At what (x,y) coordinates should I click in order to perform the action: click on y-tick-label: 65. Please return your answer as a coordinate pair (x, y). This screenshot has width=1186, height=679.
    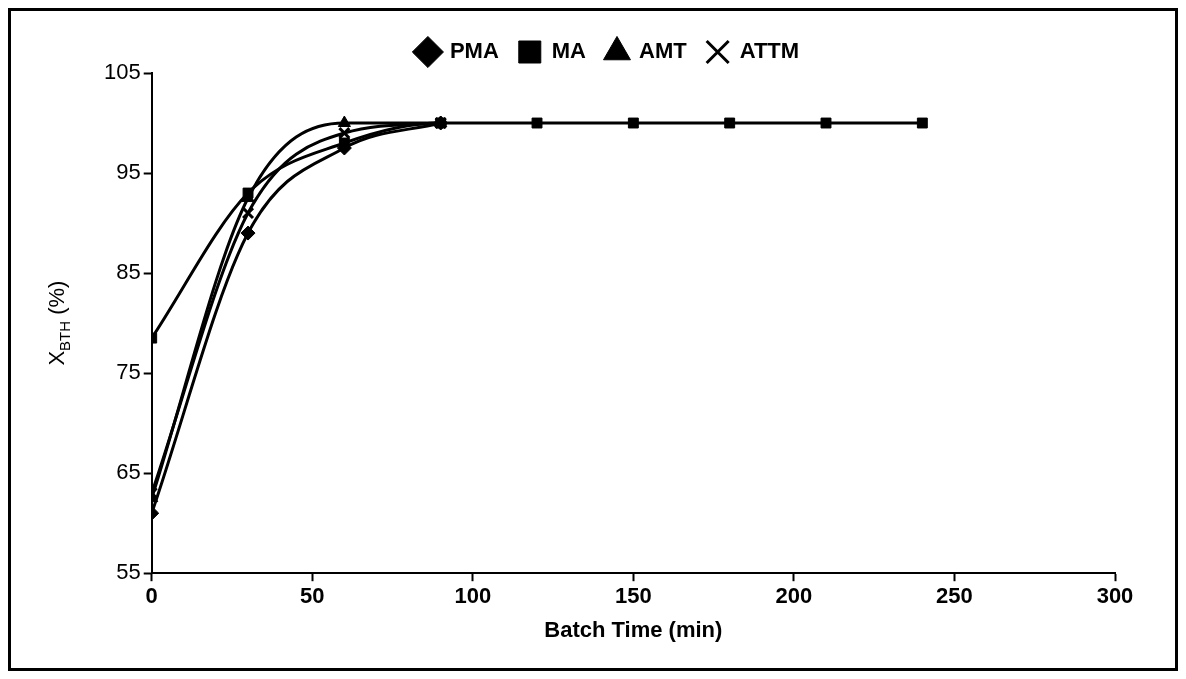
    Looking at the image, I should click on (128, 472).